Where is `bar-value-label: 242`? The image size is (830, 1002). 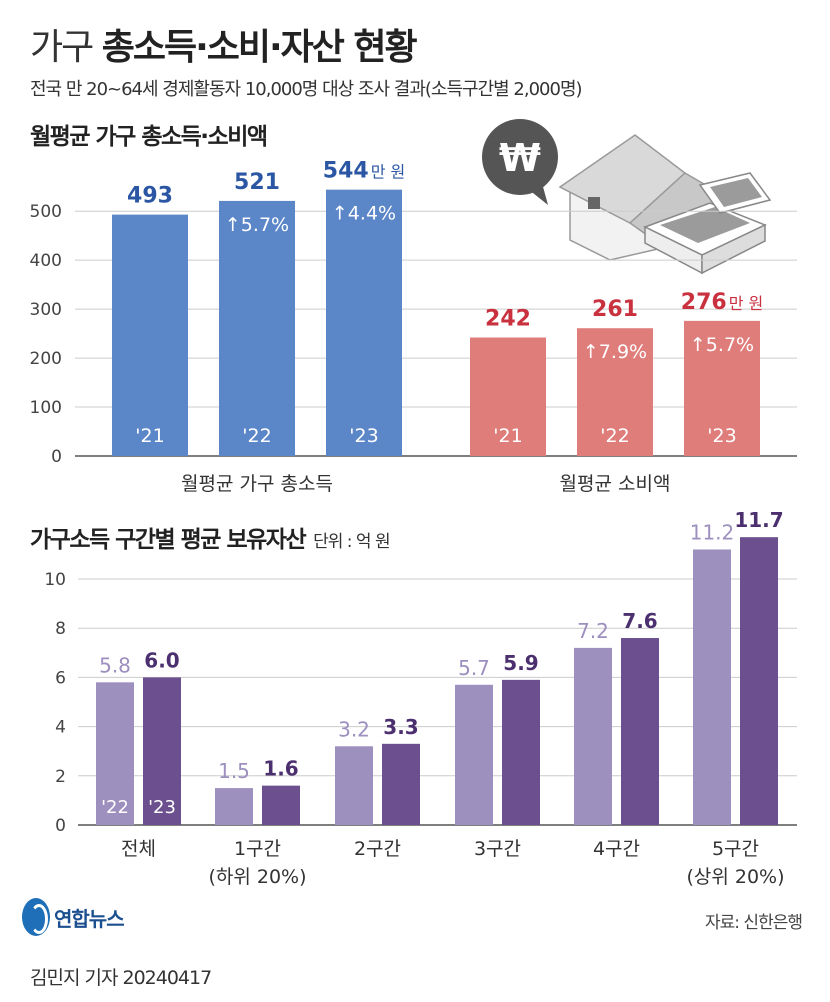
bar-value-label: 242 is located at coordinates (508, 319).